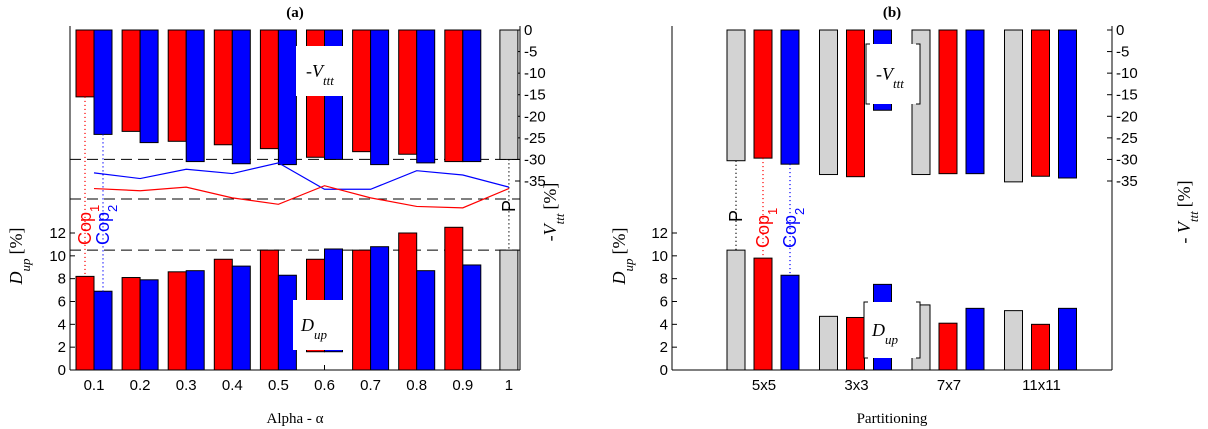 This screenshot has height=429, width=1208. I want to click on series-label: P, so click(509, 206).